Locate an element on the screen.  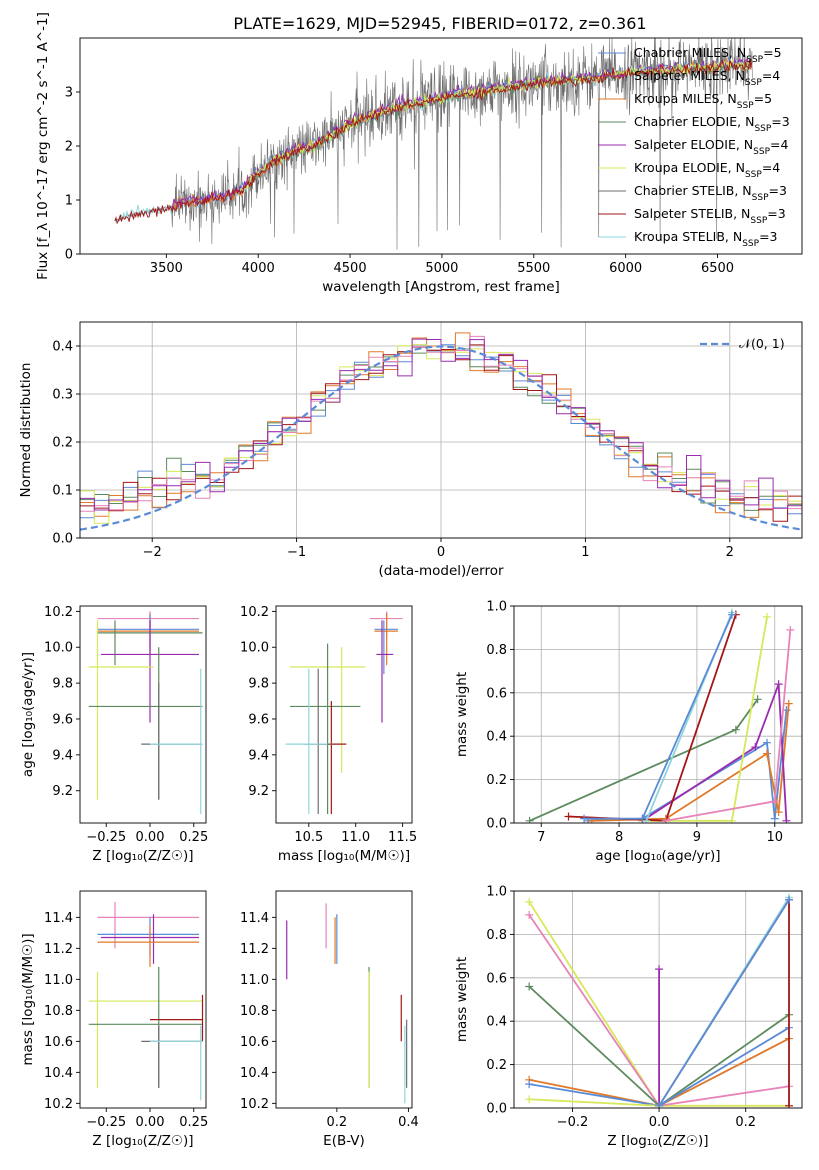
y-tick-label: 10.0 is located at coordinates (254, 648).